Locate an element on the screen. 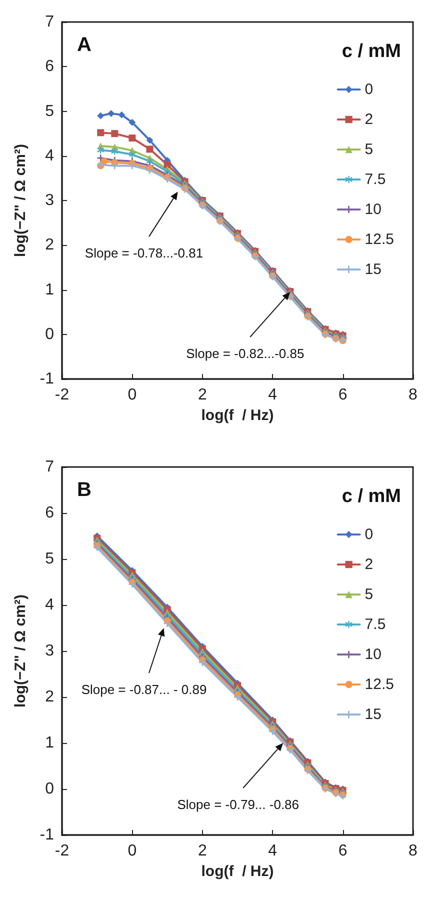 This screenshot has height=901, width=429. annotation: Slope = -0.87... - 0.89 is located at coordinates (144, 689).